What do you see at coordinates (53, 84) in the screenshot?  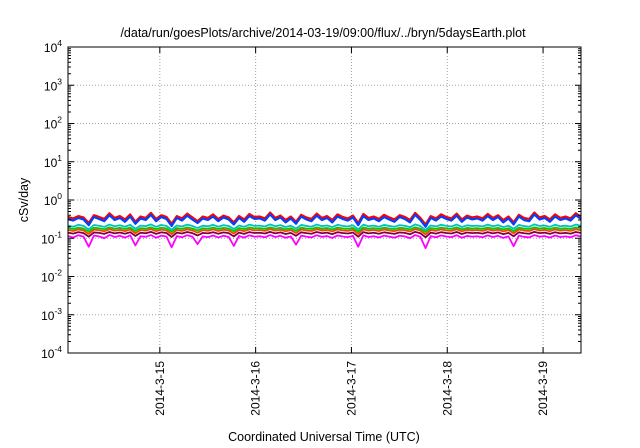 I see `y-tick-label: 10³` at bounding box center [53, 84].